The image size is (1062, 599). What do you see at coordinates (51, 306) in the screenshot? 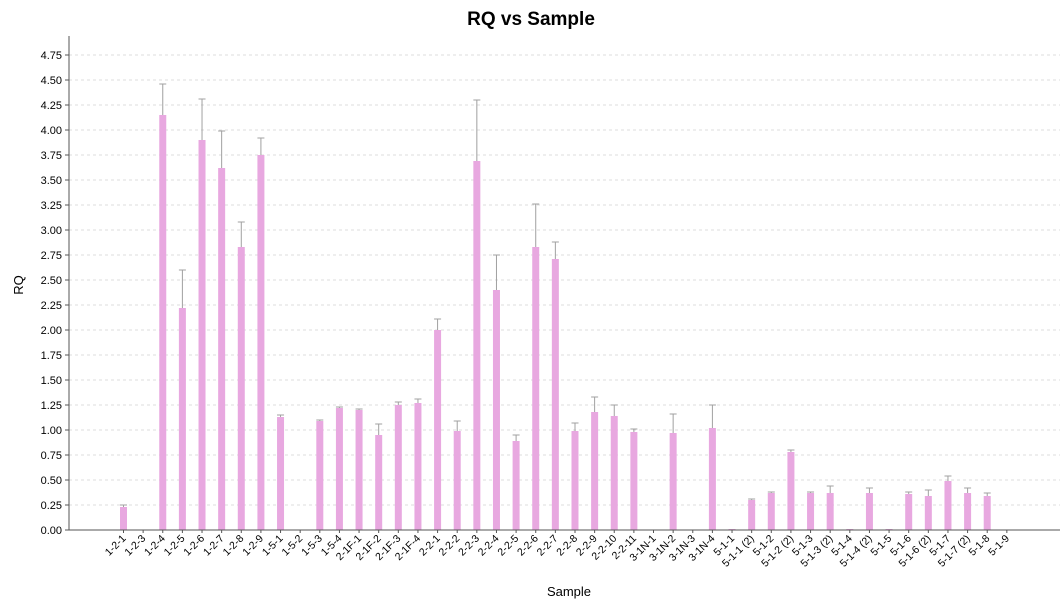
I see `y-tick-label: 2.25` at bounding box center [51, 306].